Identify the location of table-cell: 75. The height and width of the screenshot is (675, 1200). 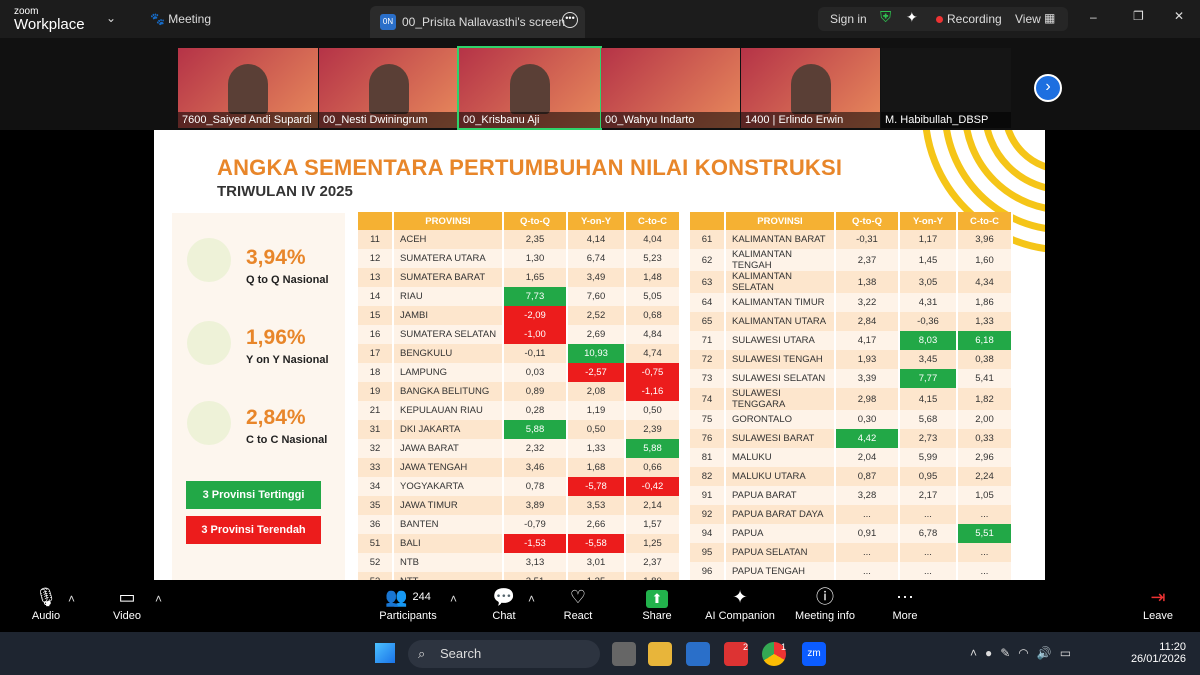
(708, 419).